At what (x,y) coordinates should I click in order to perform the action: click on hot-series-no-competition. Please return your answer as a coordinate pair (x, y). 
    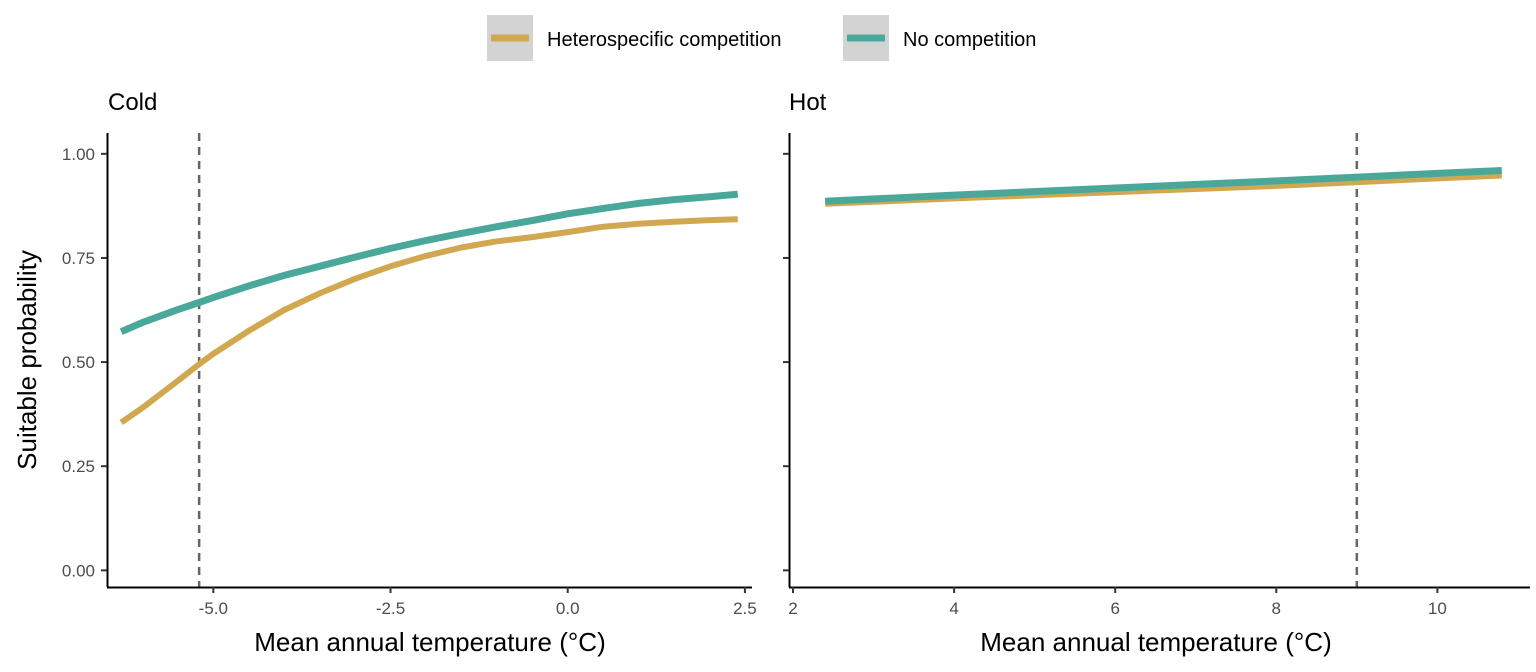
    Looking at the image, I should click on (1163, 186).